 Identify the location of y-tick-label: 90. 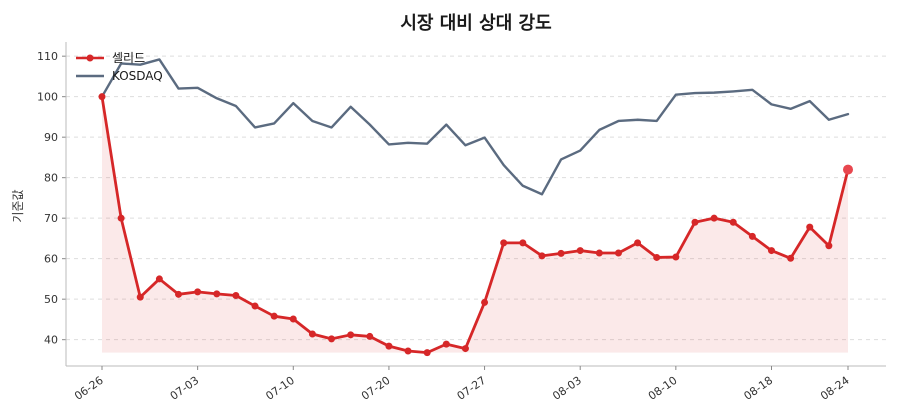
(51, 137).